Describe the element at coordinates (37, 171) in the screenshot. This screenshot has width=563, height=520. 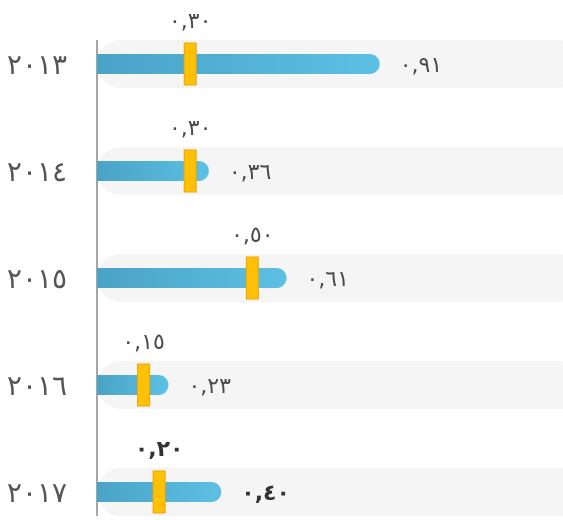
I see `category-label: ٢٠١٤` at that location.